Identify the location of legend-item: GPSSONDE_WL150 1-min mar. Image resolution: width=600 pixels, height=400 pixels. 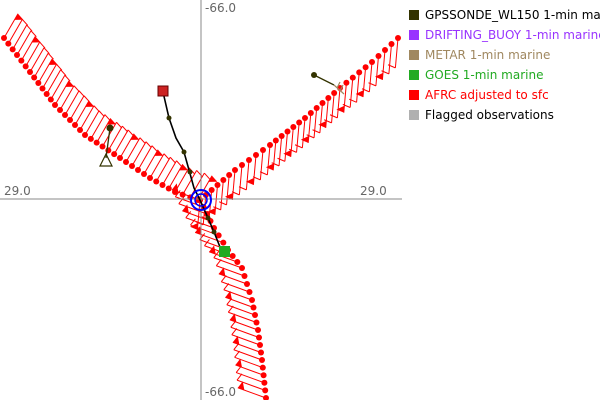
(504, 15).